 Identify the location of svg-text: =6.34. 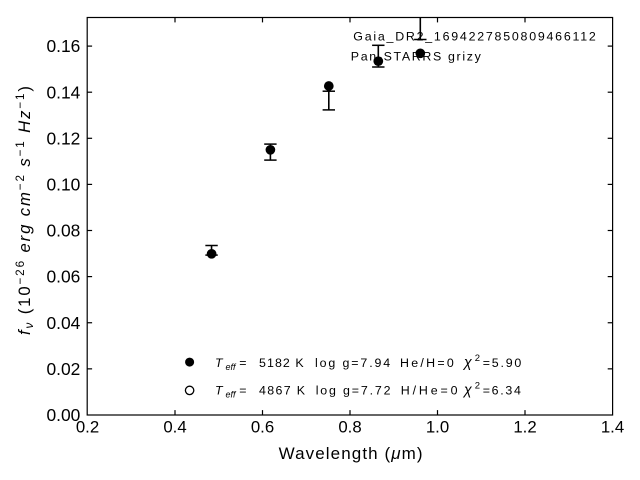
(502, 391).